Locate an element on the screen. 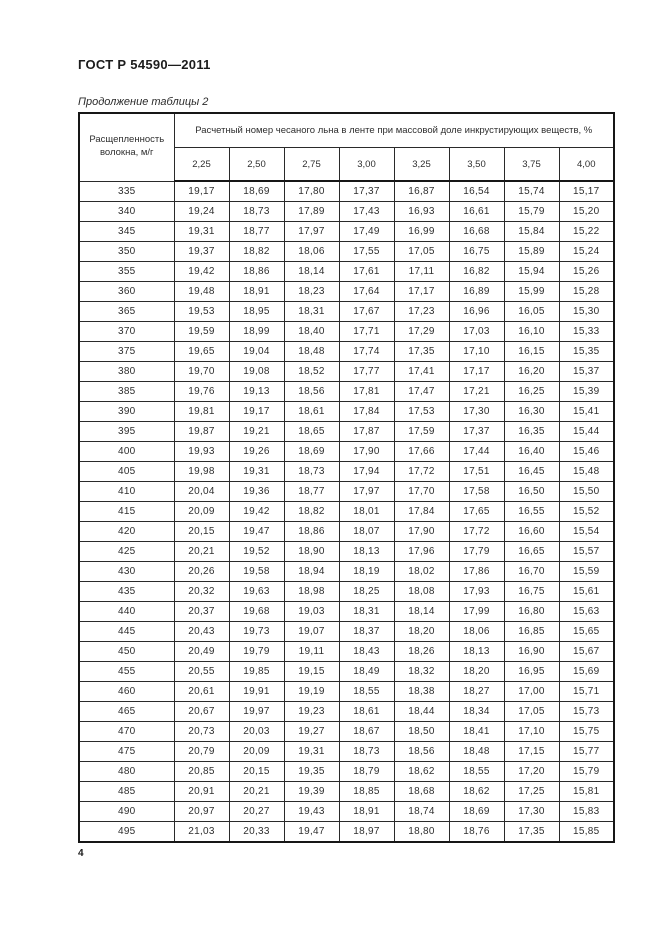  value-cell: 17,35 is located at coordinates (531, 832).